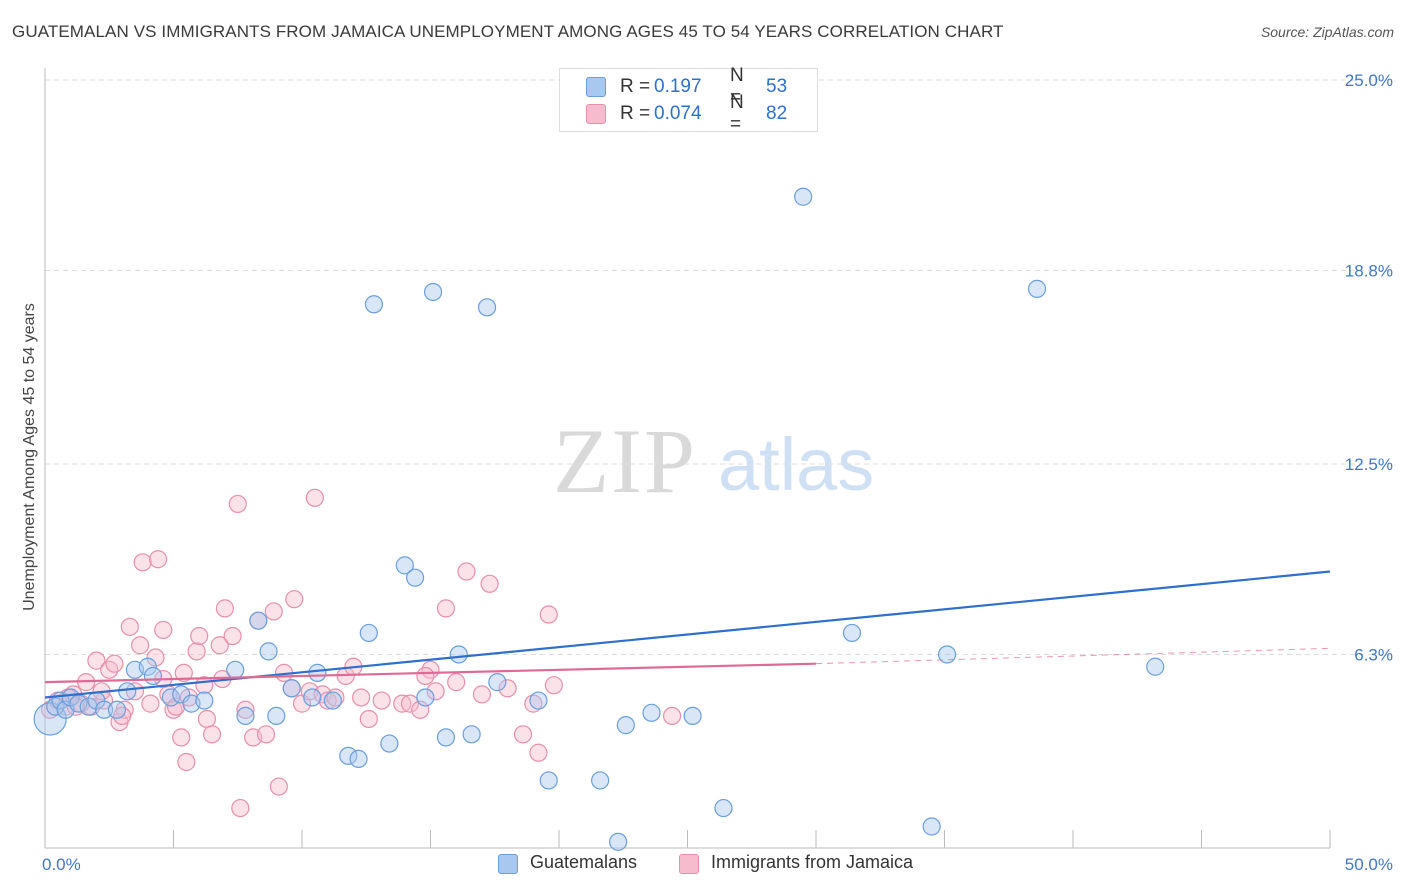  I want to click on legend: R = 0.197 N = 53 R = 0.074 N = 82, so click(688, 100).